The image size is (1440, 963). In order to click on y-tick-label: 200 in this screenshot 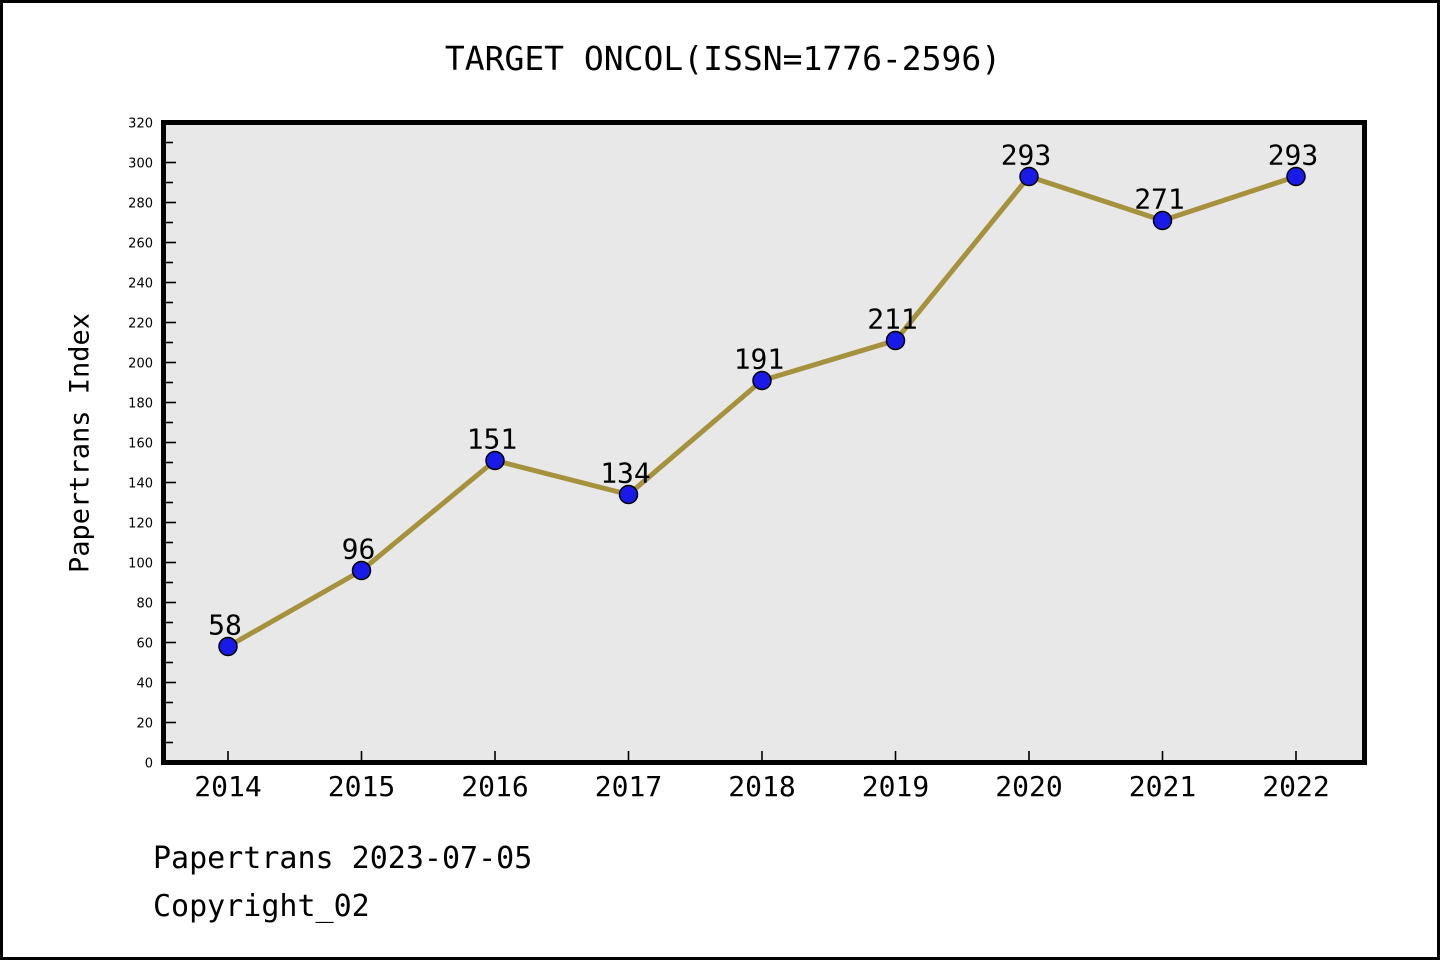, I will do `click(140, 364)`.